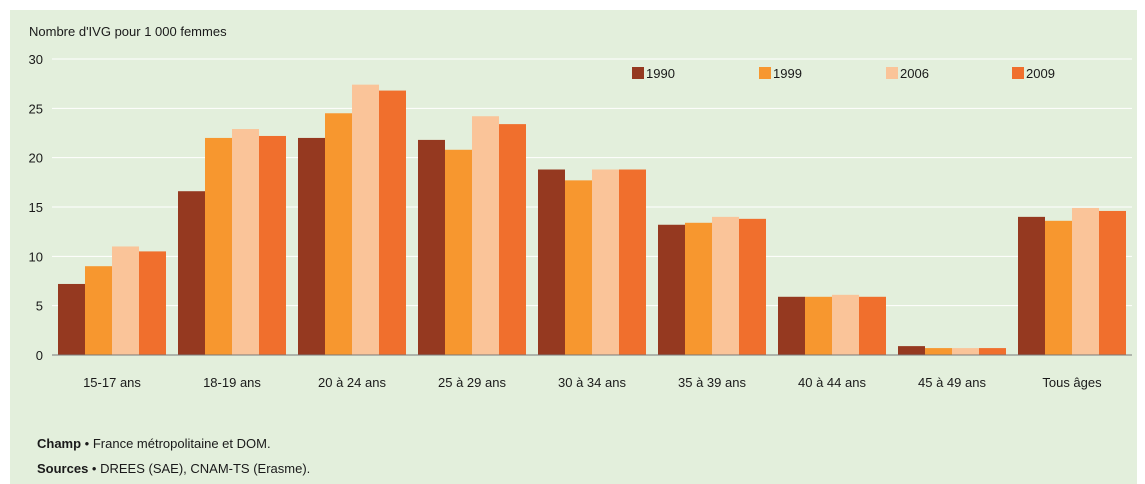  I want to click on sources-text: • DREES (SAE), CNAM-TS (Erasme)., so click(199, 468).